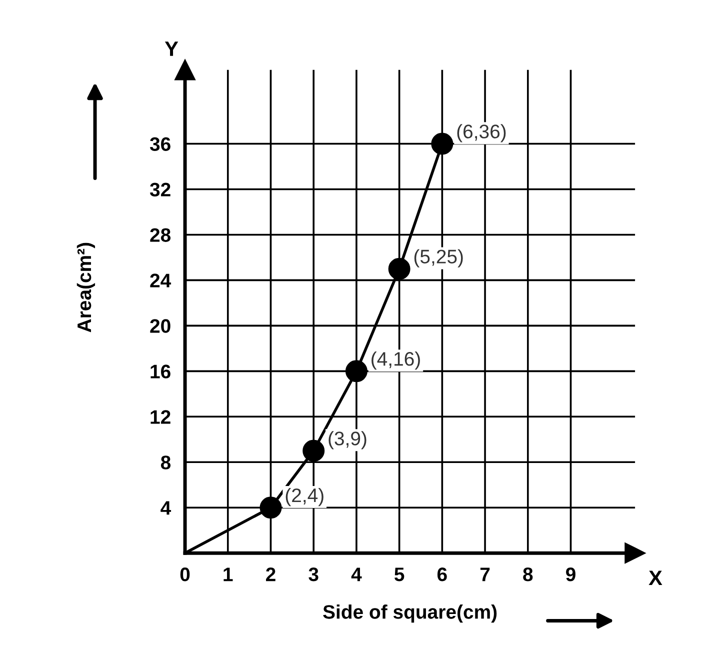  I want to click on x-tick-label: 3, so click(313, 574).